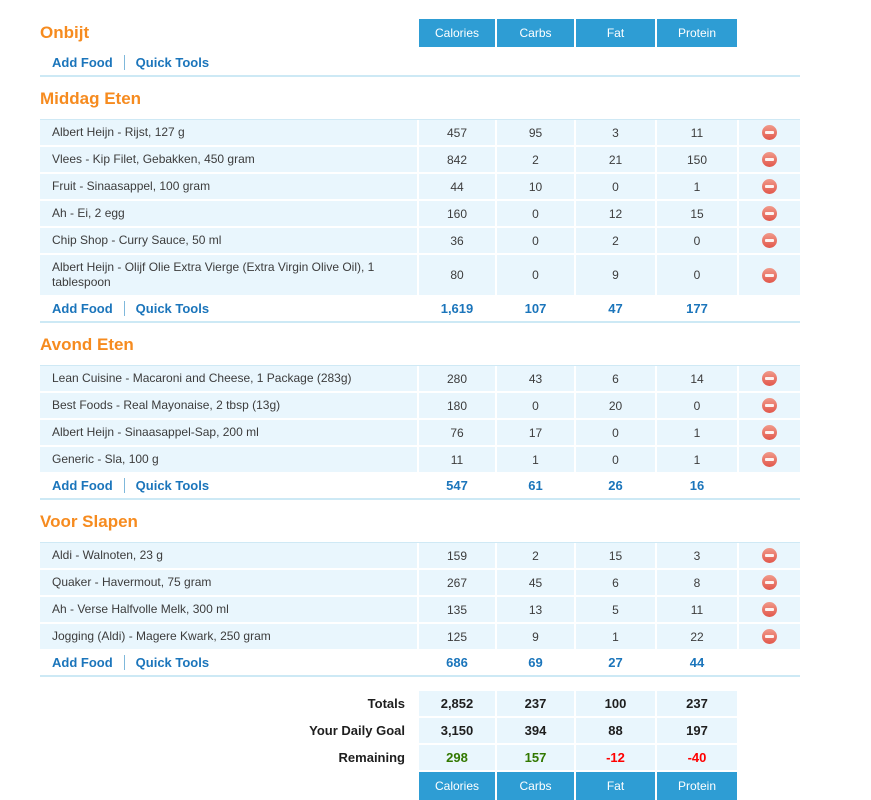  I want to click on column-header-protein: Protein, so click(697, 33).